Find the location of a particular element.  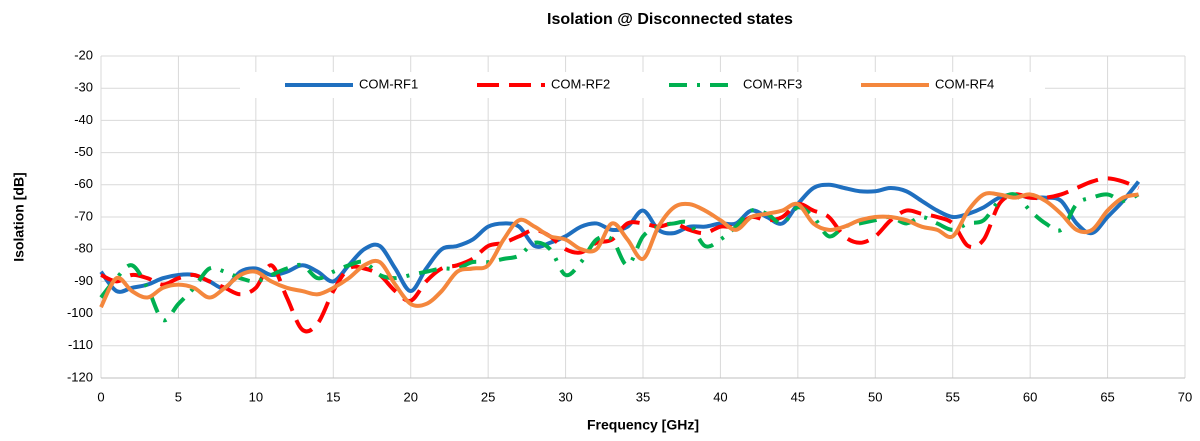

legend-label: COM-RF2 is located at coordinates (580, 83).